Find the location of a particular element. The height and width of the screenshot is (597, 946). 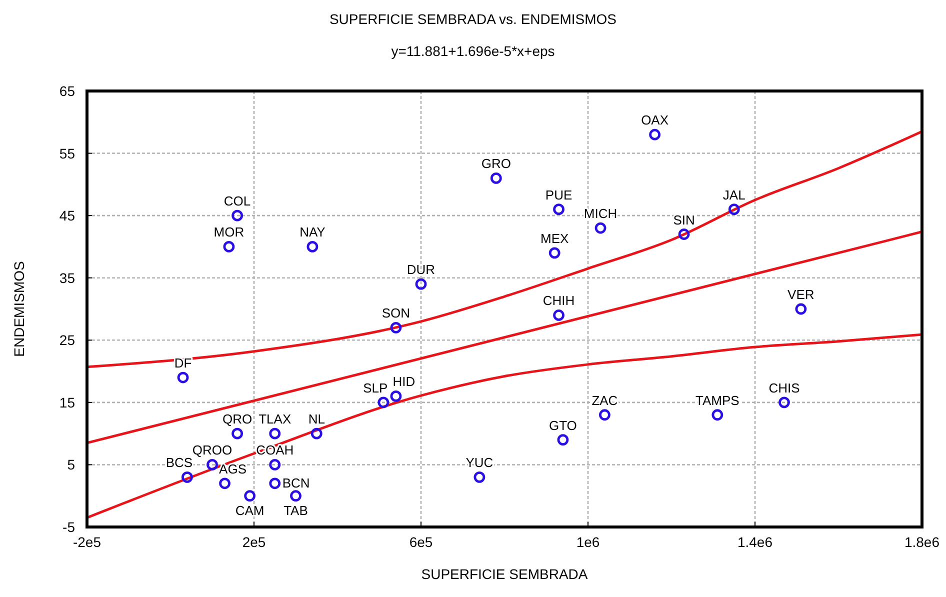

annotation: GRO is located at coordinates (496, 164).